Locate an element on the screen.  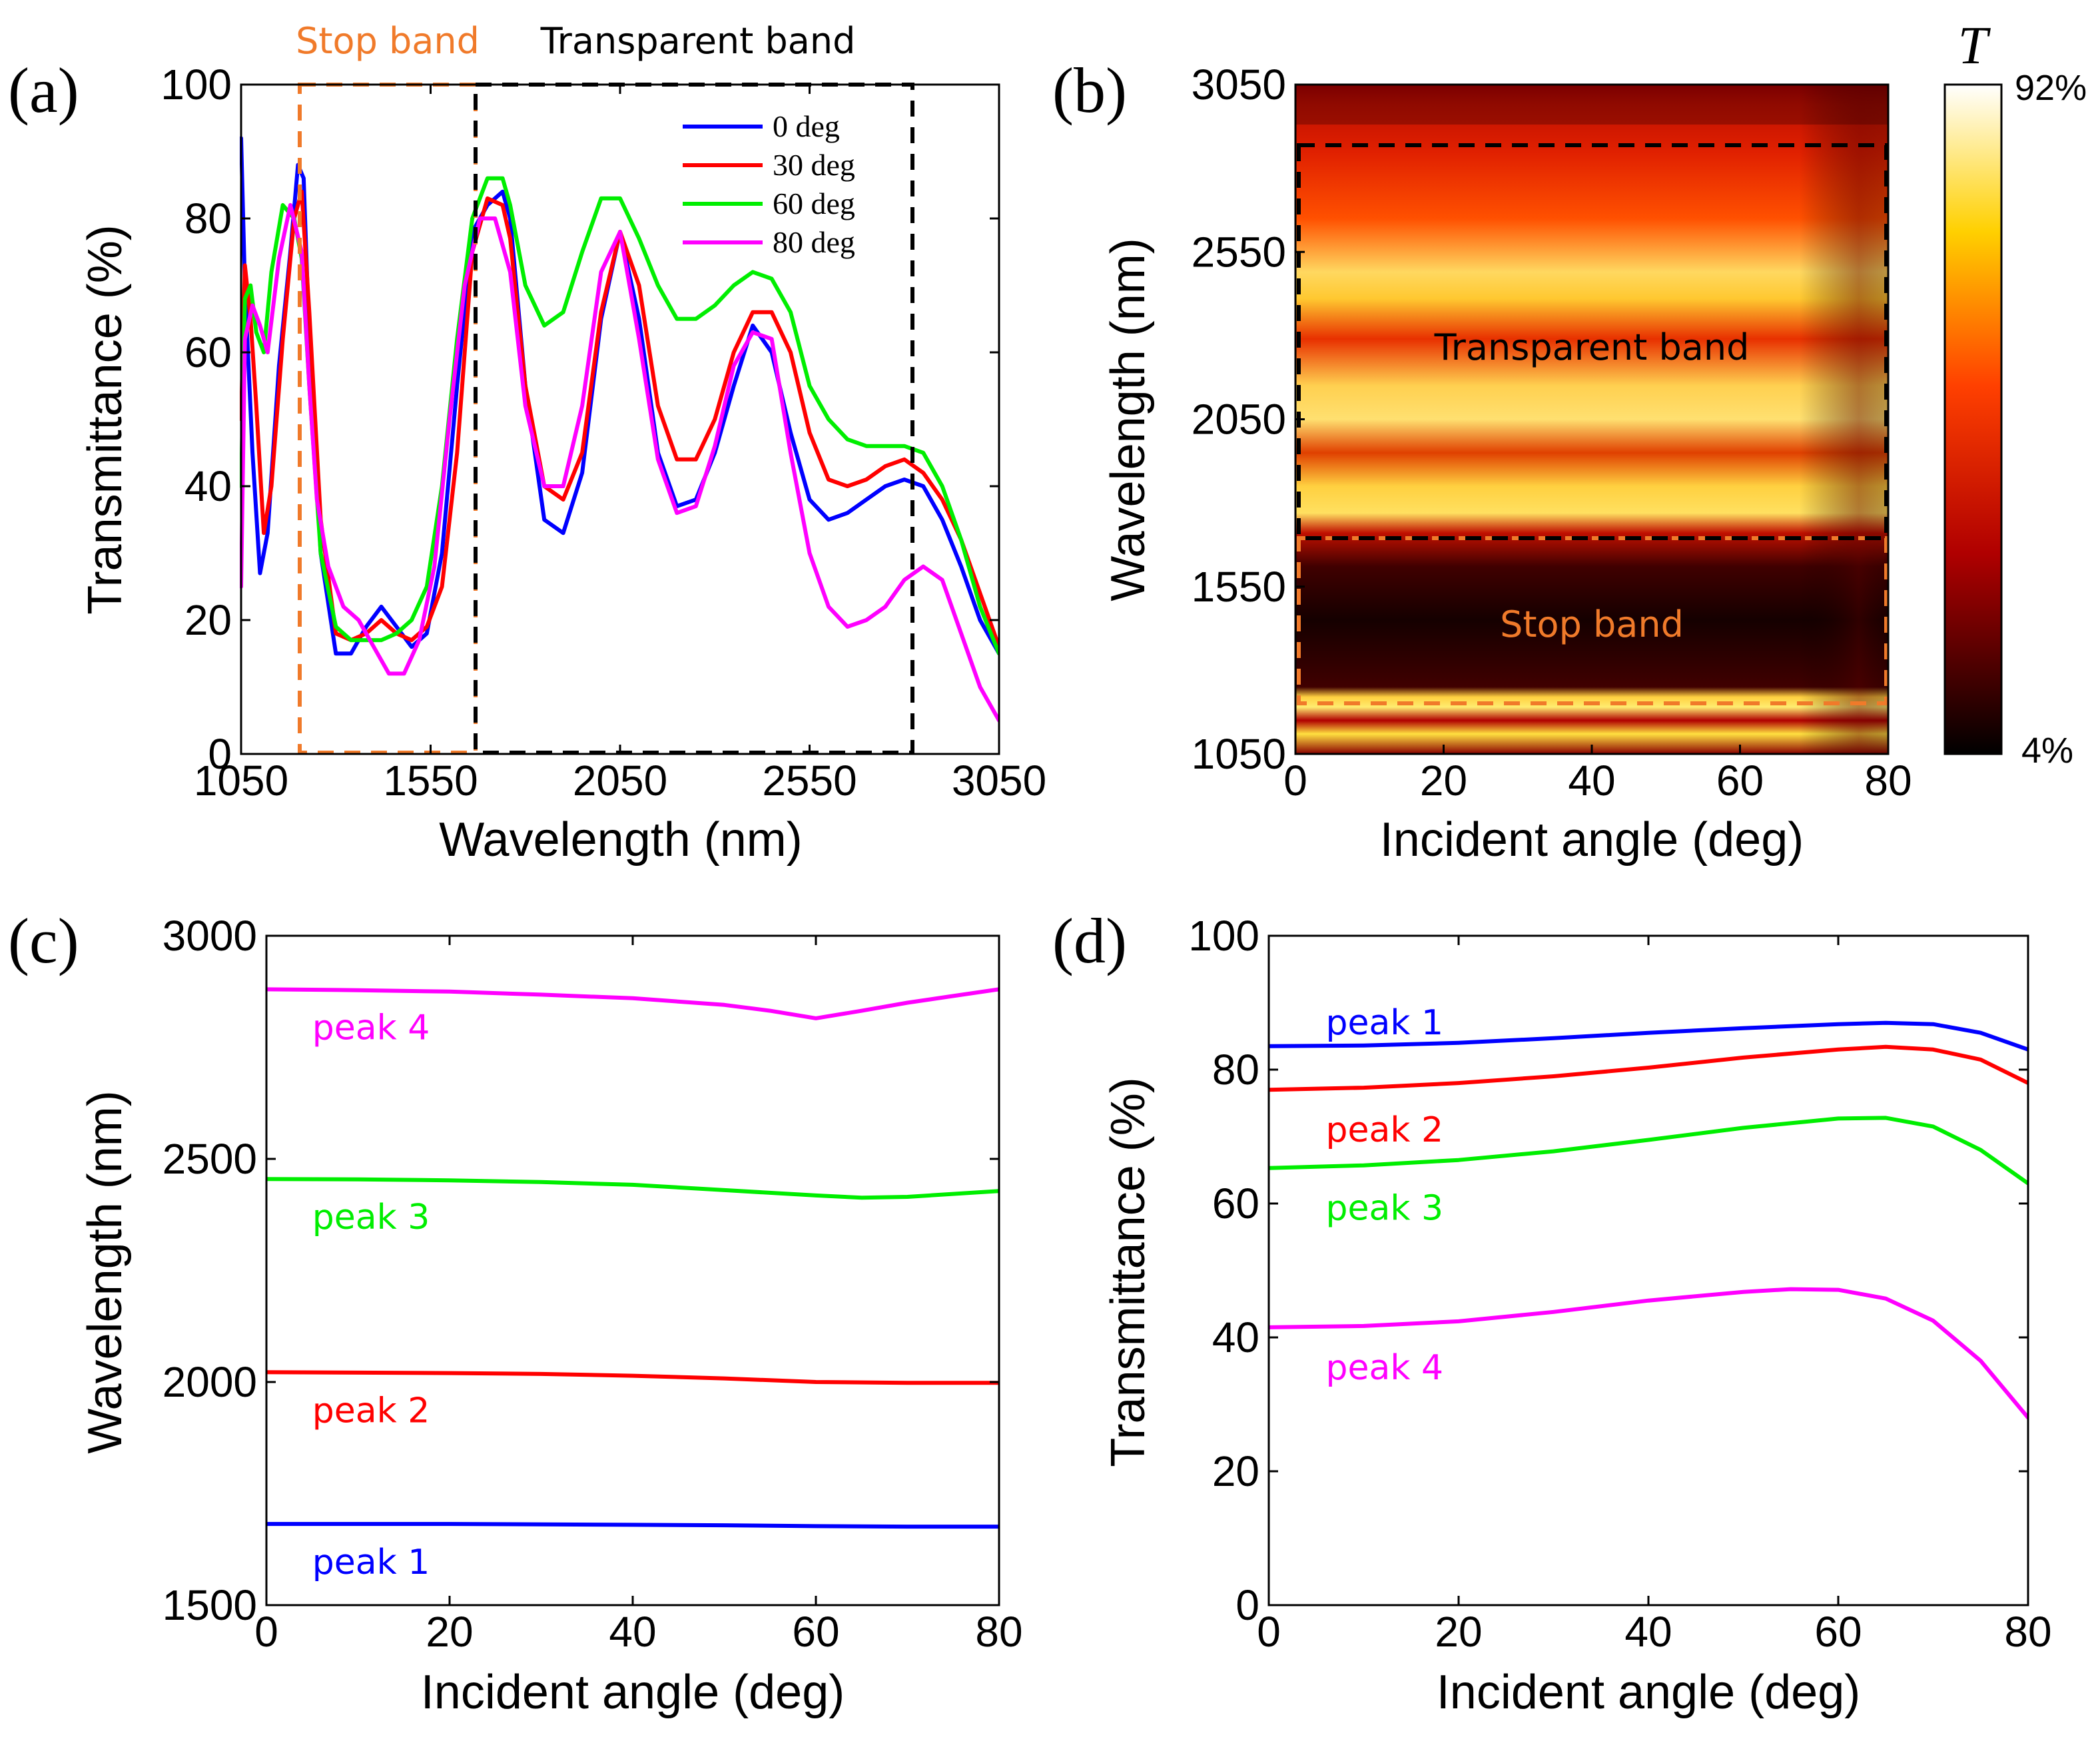
y-axis-title-a: Transmittance (%) is located at coordinates (105, 419).